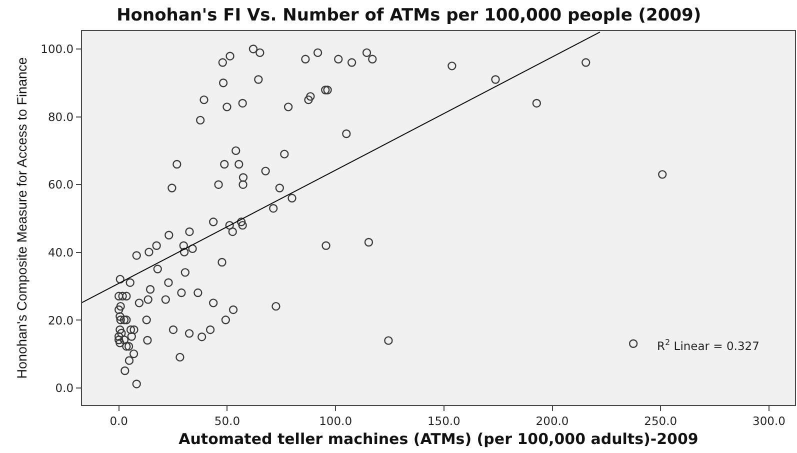  I want to click on x-tick-label: 0.0, so click(119, 421).